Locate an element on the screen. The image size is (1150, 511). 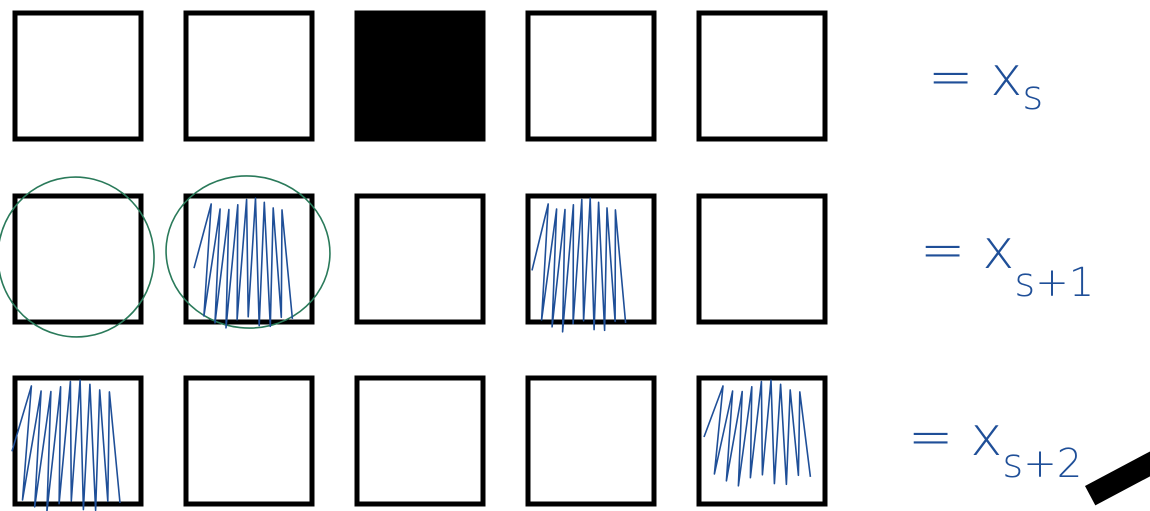
subscript: s+1 is located at coordinates (1054, 283).